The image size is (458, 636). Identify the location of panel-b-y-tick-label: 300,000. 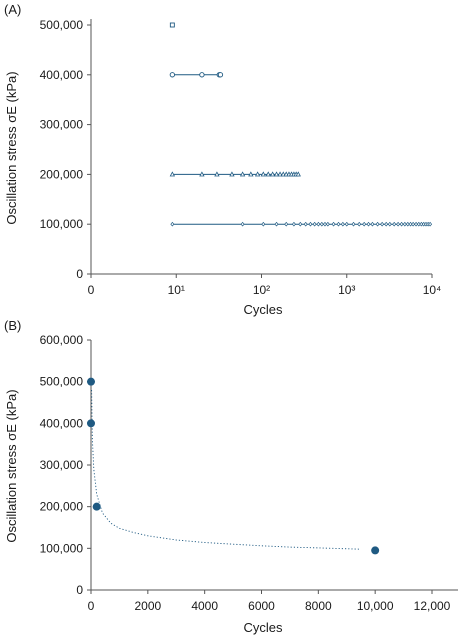
(62, 465).